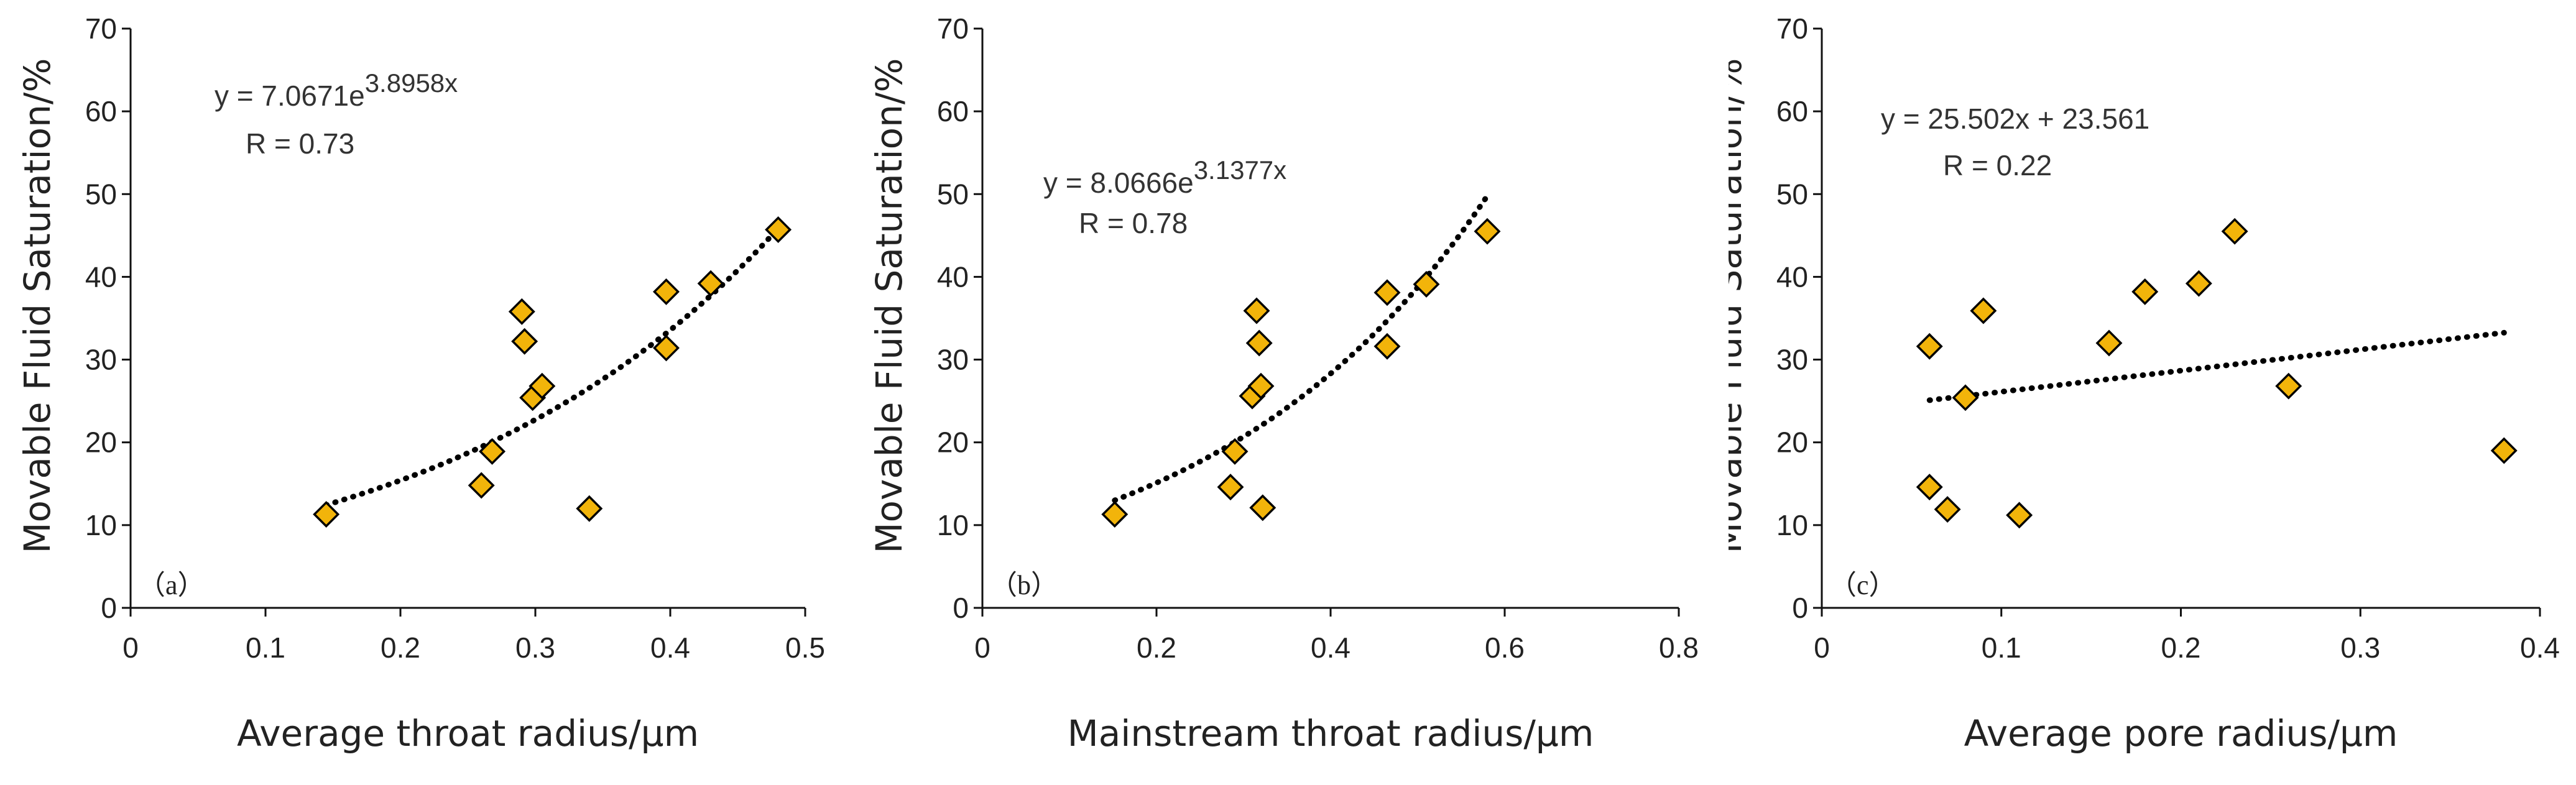 The height and width of the screenshot is (785, 2576). Describe the element at coordinates (300, 143) in the screenshot. I see `correlation-r: R = 0.73` at that location.